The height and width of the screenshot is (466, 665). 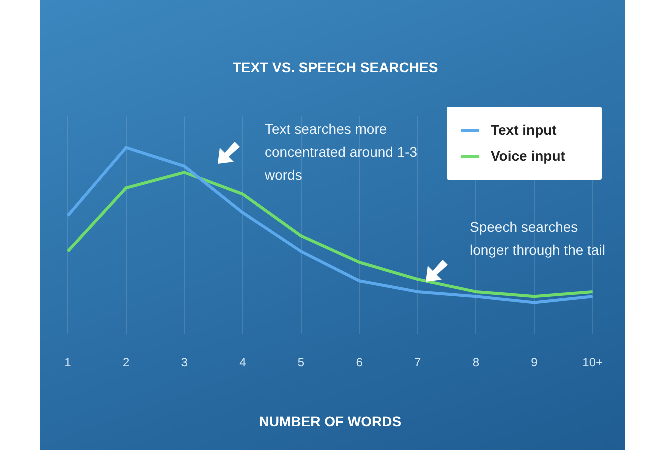 What do you see at coordinates (476, 362) in the screenshot?
I see `x-tick-label: 8` at bounding box center [476, 362].